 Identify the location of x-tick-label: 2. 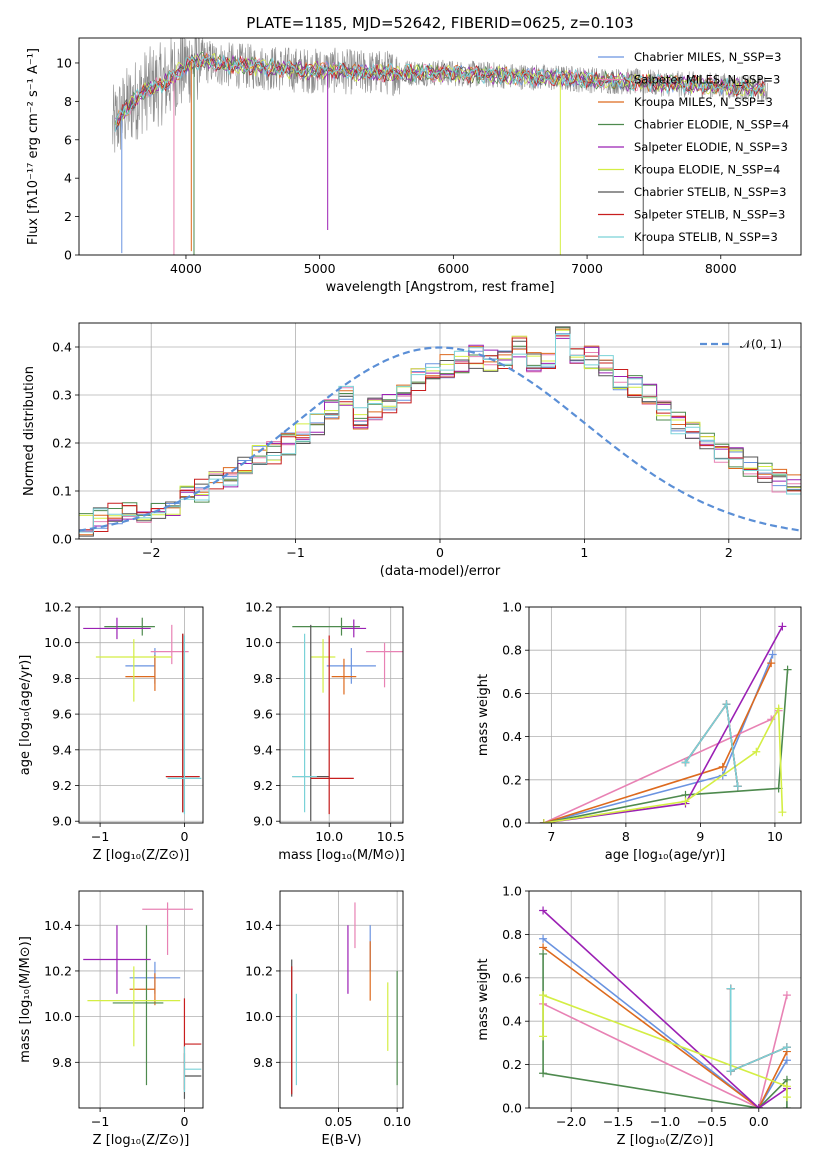
(729, 552).